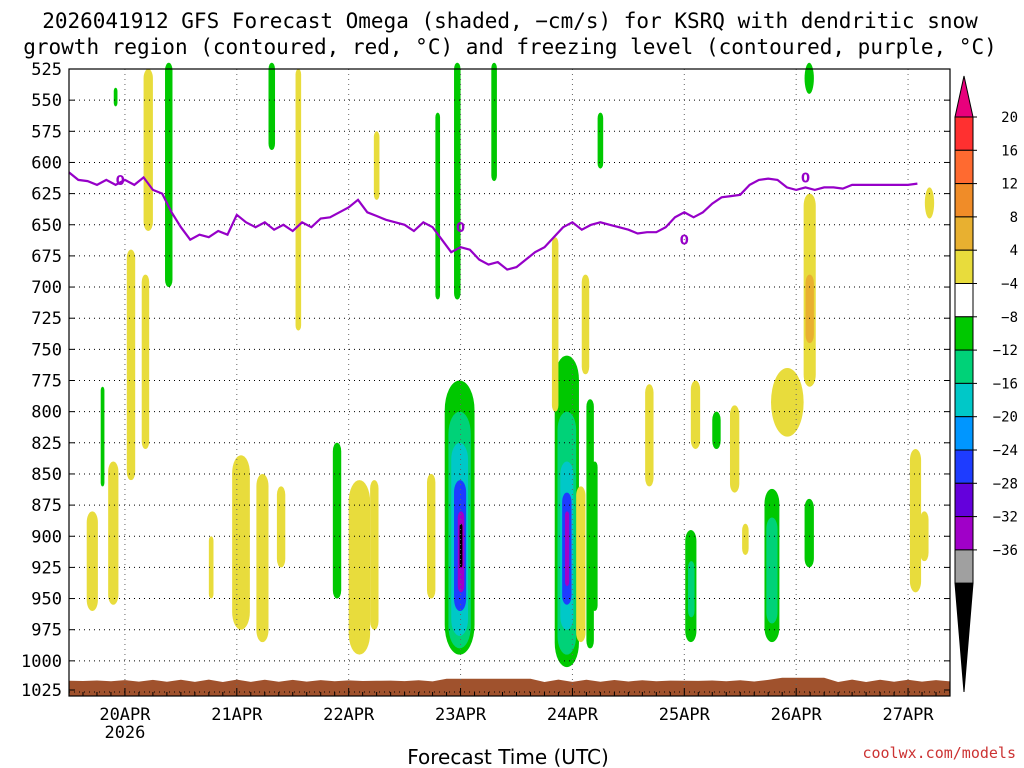 The width and height of the screenshot is (1024, 768). I want to click on colorbar-label: 4, so click(1014, 251).